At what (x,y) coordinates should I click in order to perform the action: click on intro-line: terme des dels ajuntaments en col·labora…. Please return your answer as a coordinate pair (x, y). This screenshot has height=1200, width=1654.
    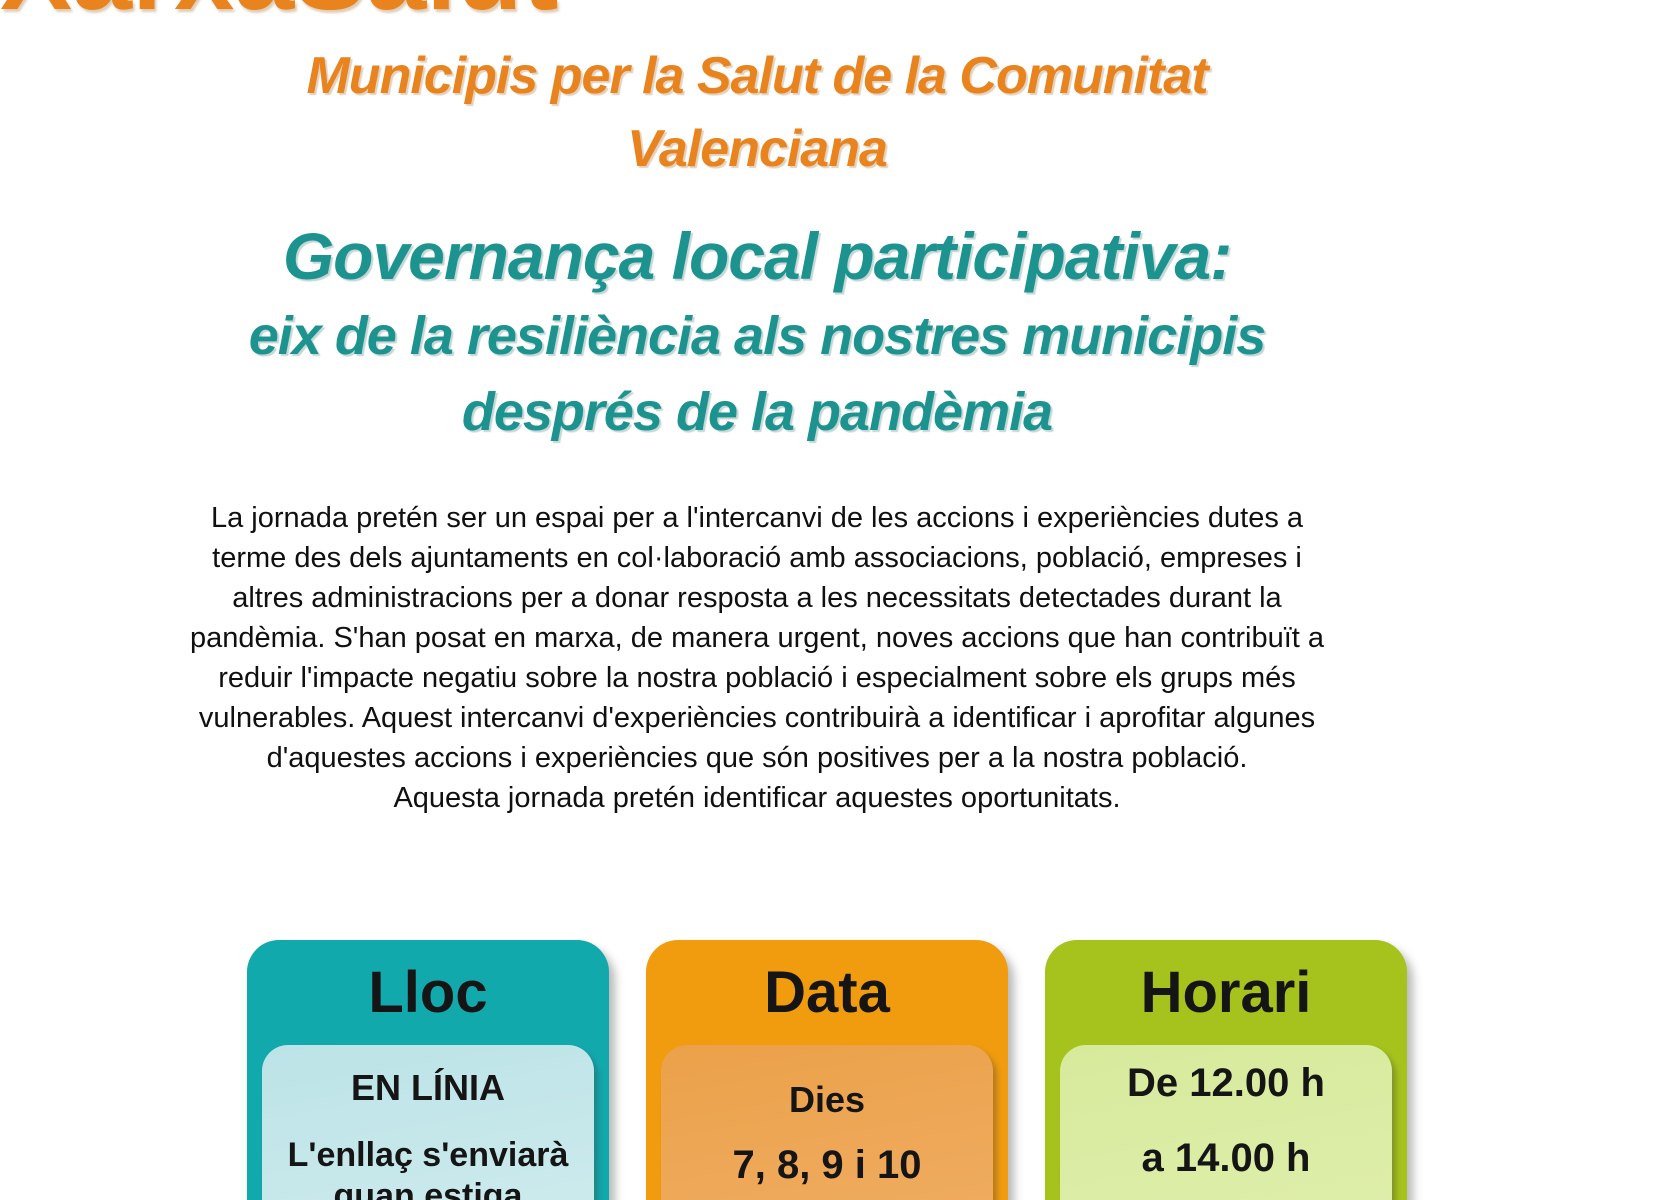
    Looking at the image, I should click on (757, 558).